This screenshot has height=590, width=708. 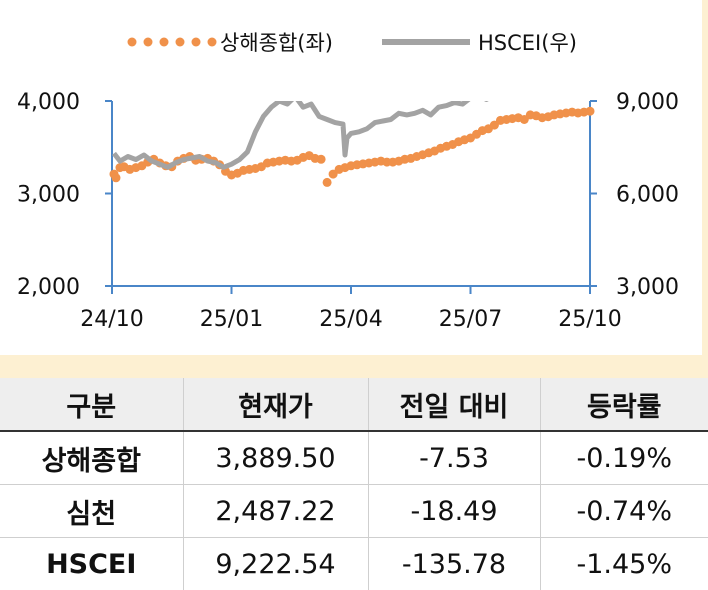 What do you see at coordinates (275, 511) in the screenshot?
I see `row-price: 2,487.22` at bounding box center [275, 511].